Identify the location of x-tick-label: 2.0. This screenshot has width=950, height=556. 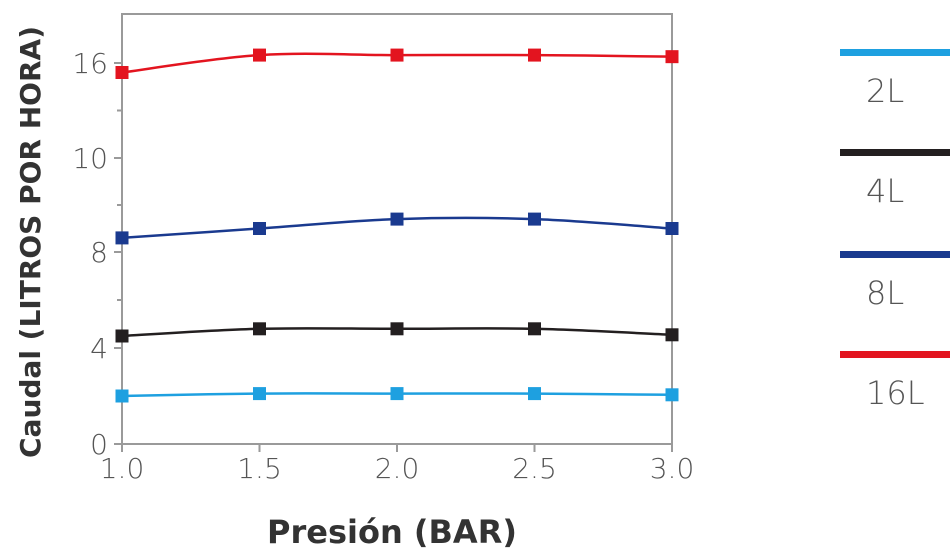
(397, 468).